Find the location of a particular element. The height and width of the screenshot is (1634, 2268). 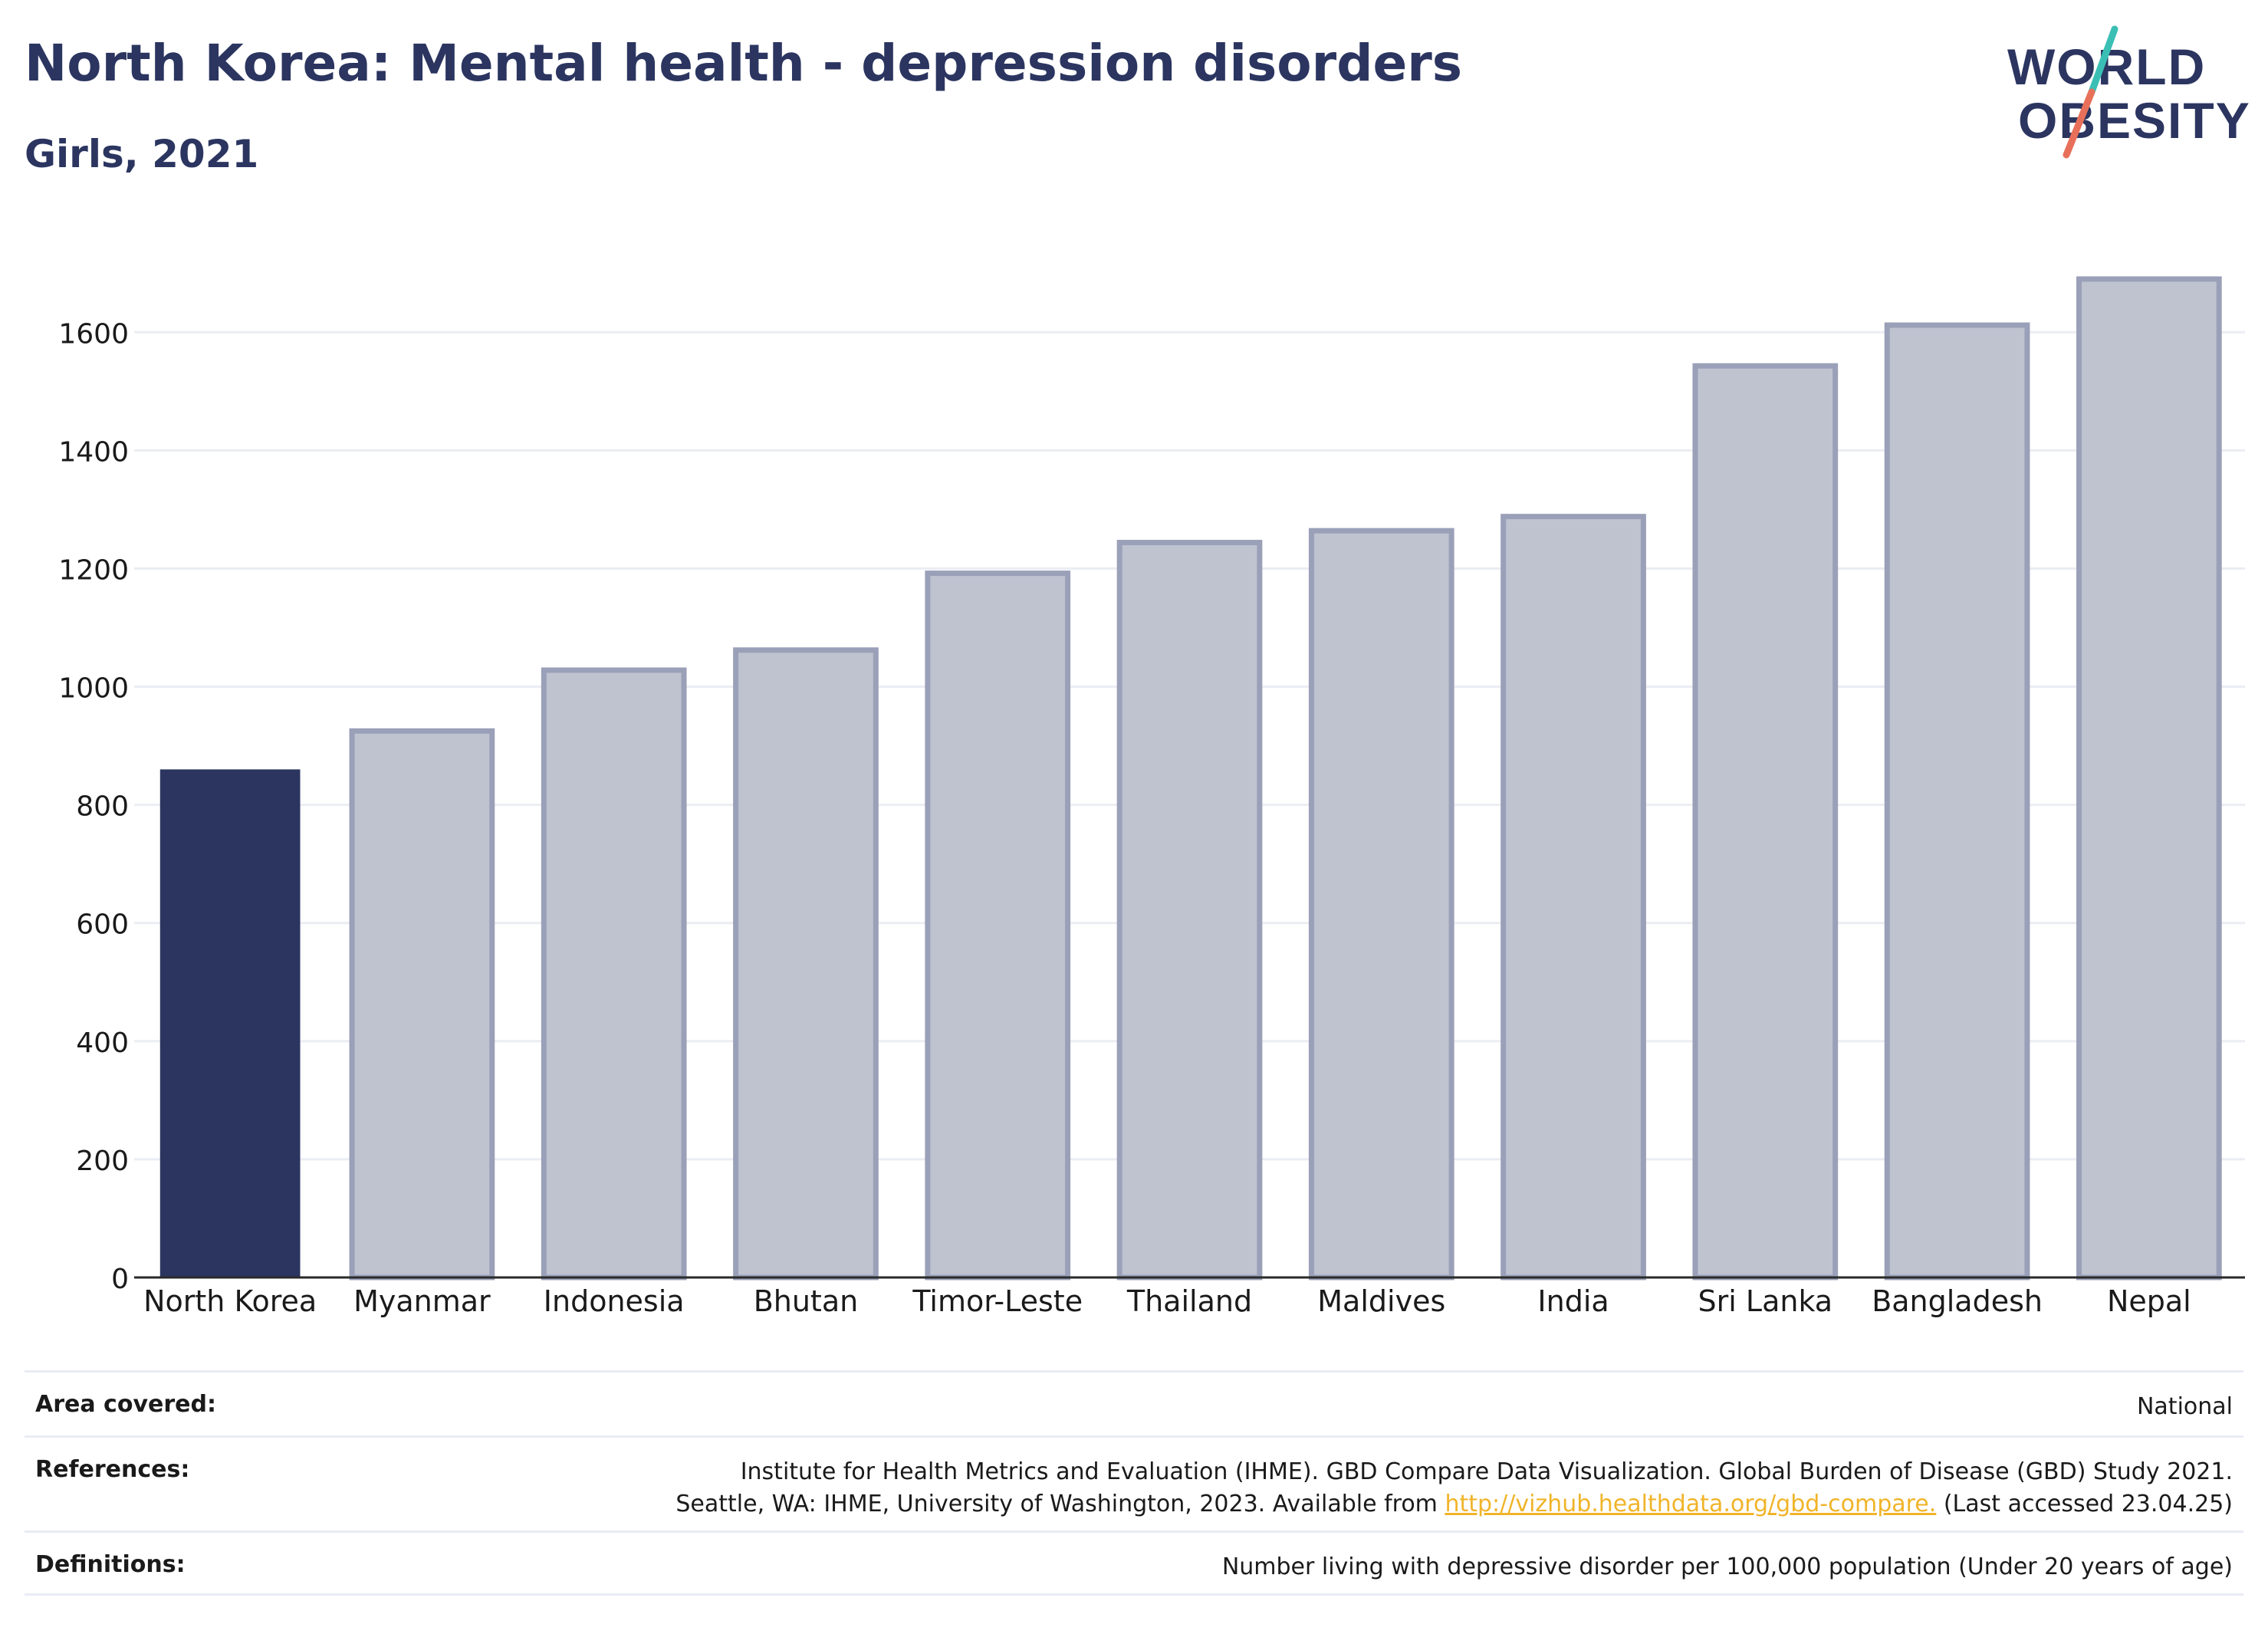

world-obesity-logo: WORLD OBESITY is located at coordinates (2129, 92).